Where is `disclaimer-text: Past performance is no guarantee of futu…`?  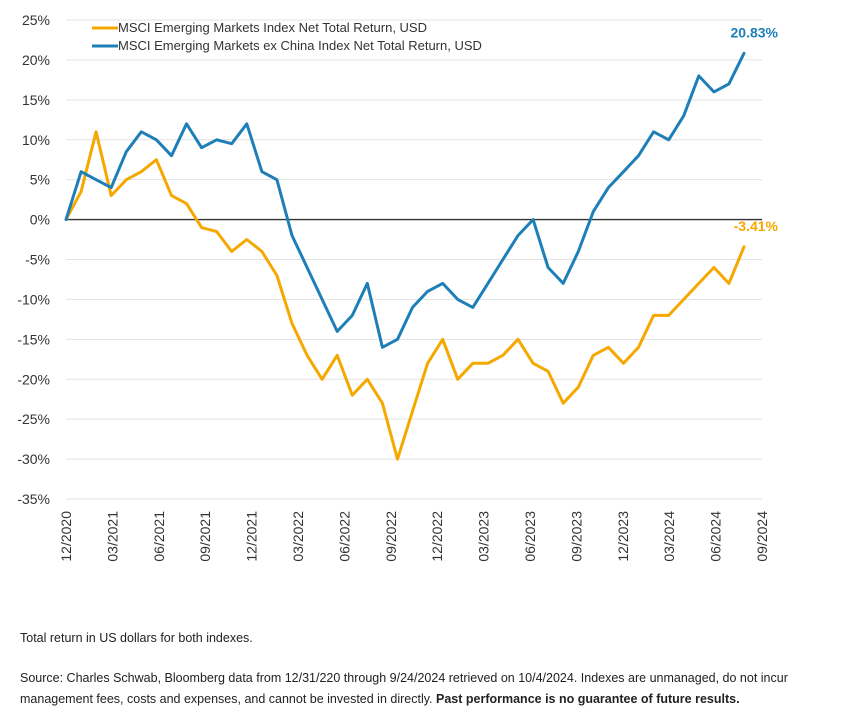 disclaimer-text: Past performance is no guarantee of futu… is located at coordinates (588, 699).